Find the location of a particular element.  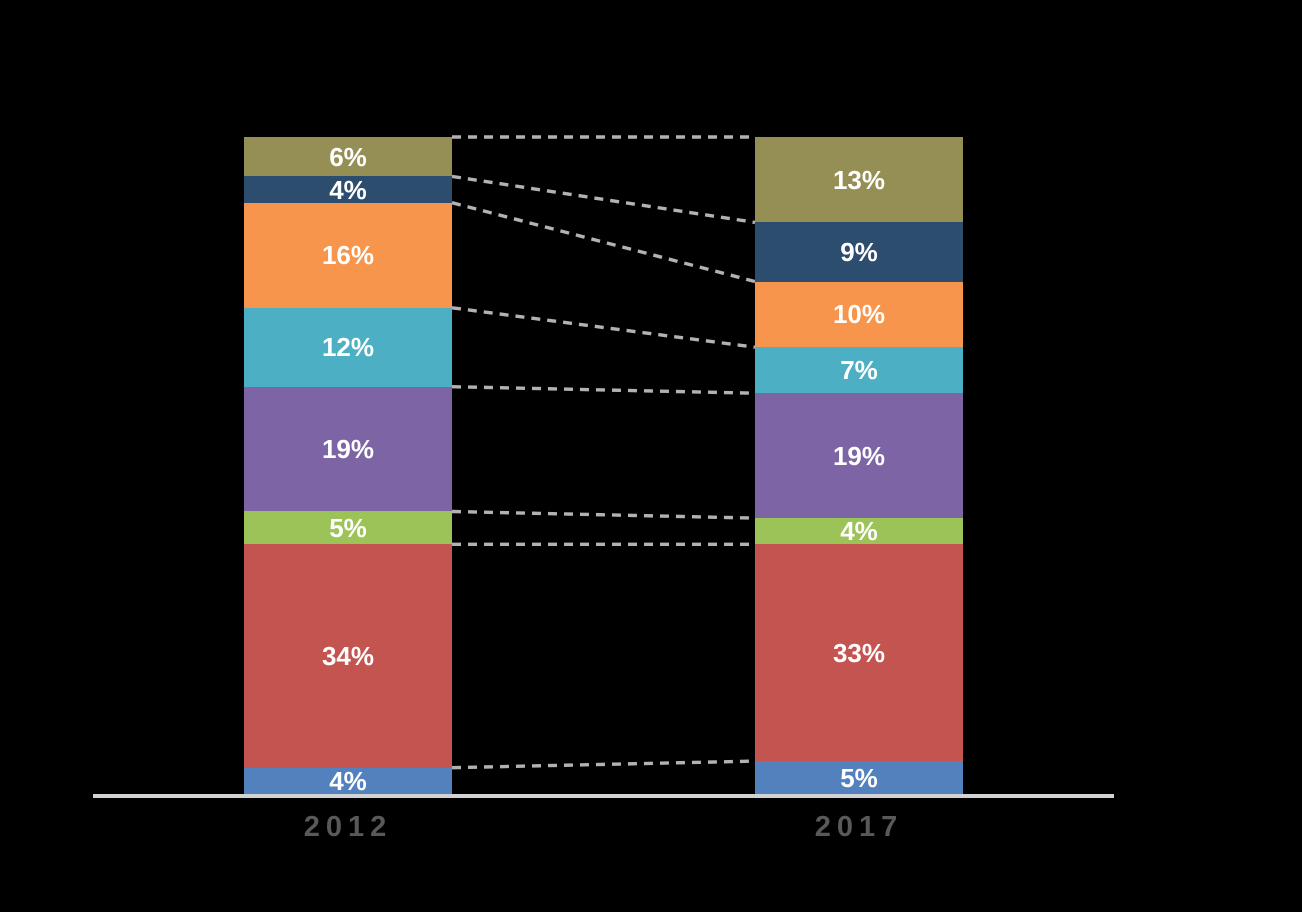

segment-2012-navy-segment: 4% is located at coordinates (348, 189).